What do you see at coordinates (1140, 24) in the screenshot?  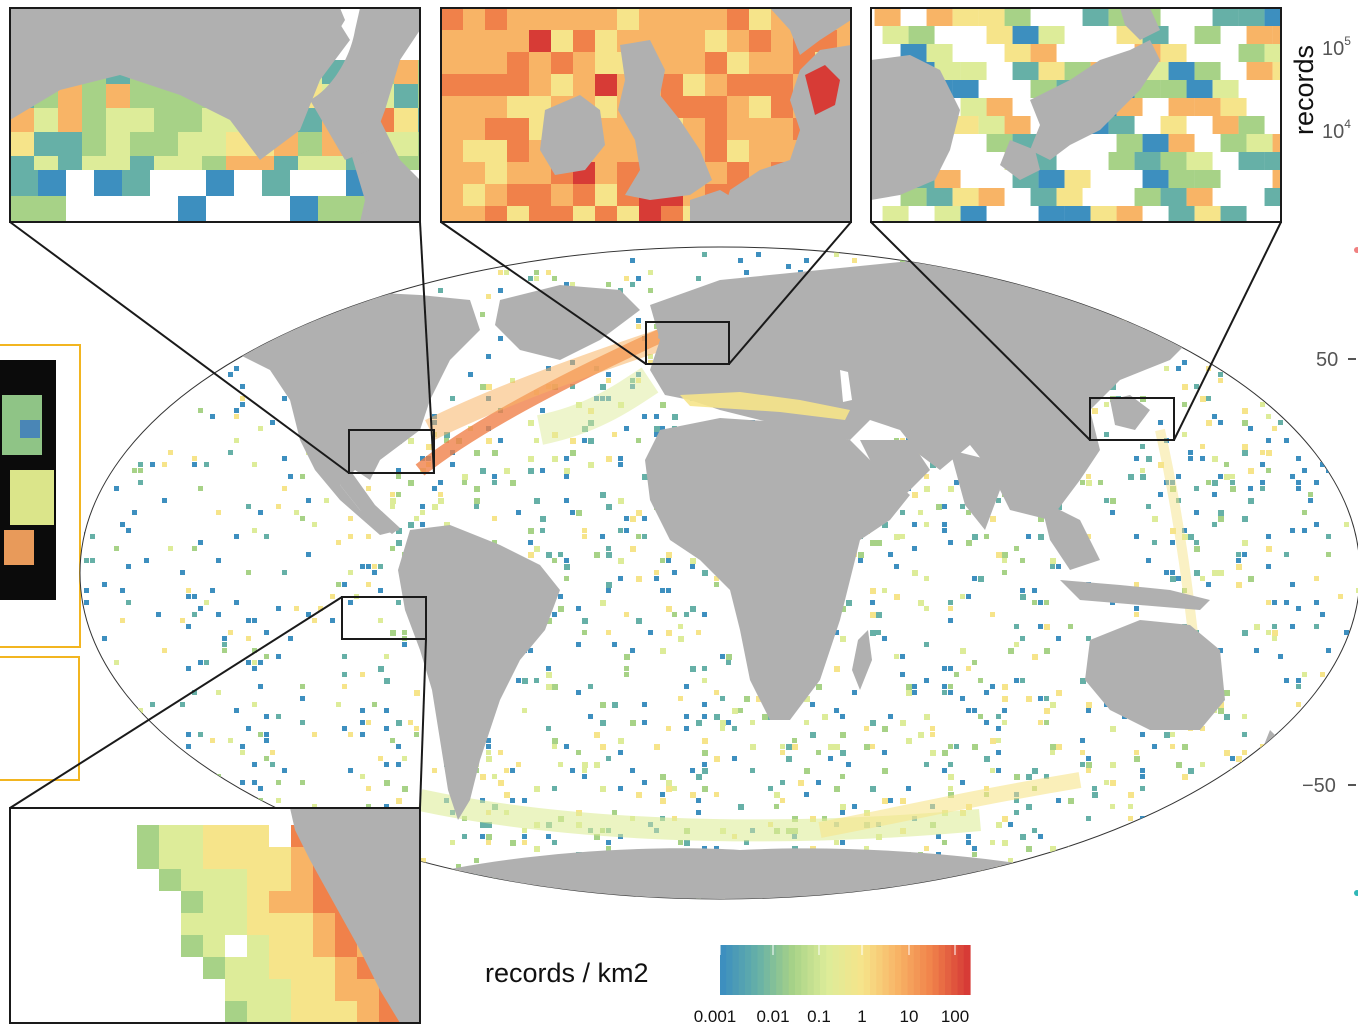 I see `hokkaido` at bounding box center [1140, 24].